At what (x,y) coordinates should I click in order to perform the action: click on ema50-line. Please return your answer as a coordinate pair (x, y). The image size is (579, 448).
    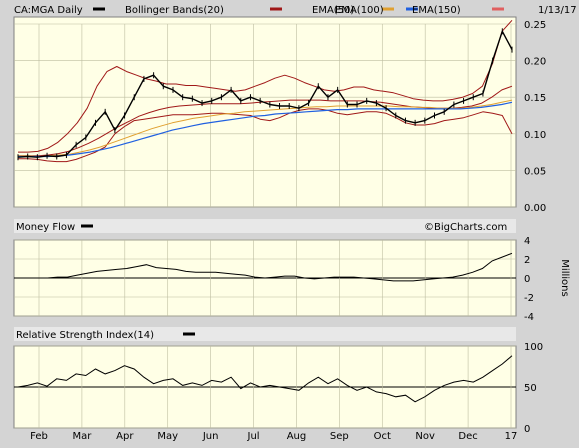
    Looking at the image, I should click on (265, 121).